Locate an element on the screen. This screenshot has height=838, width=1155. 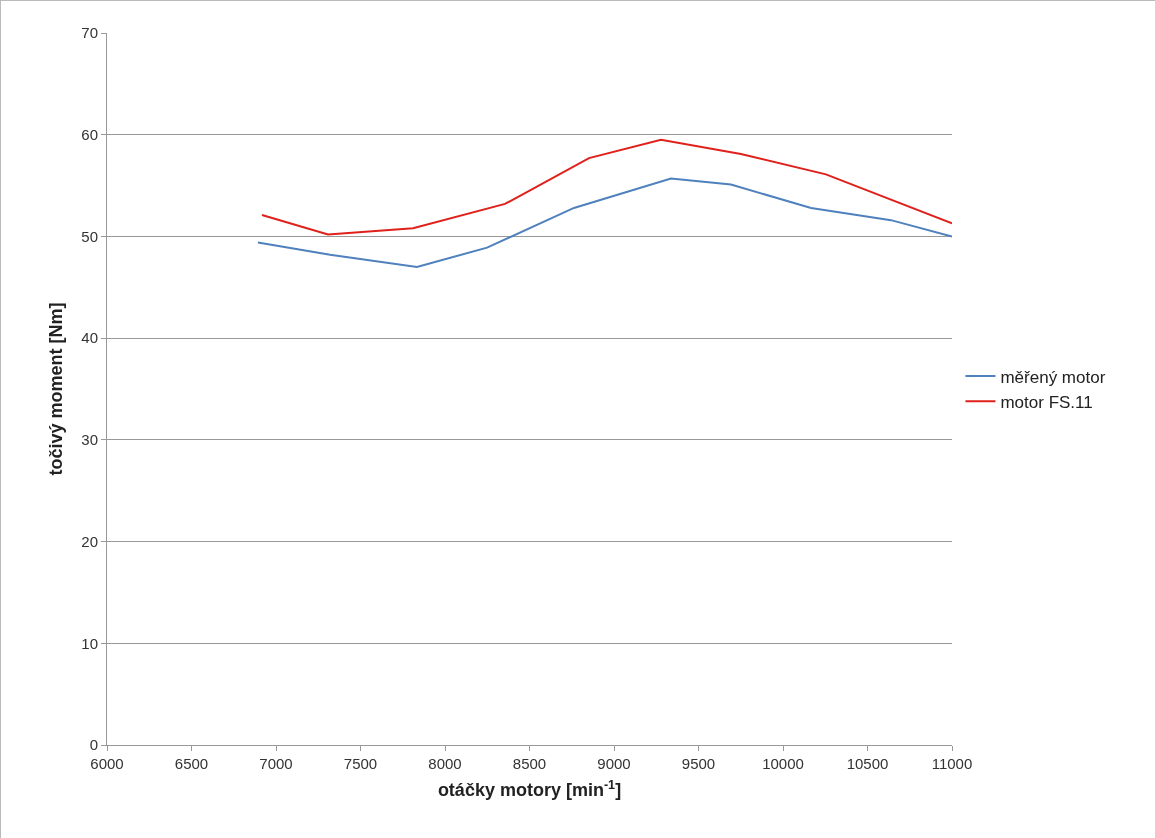
x-axis-title: otáčky motory [min$^{-1}$] is located at coordinates (529, 789).